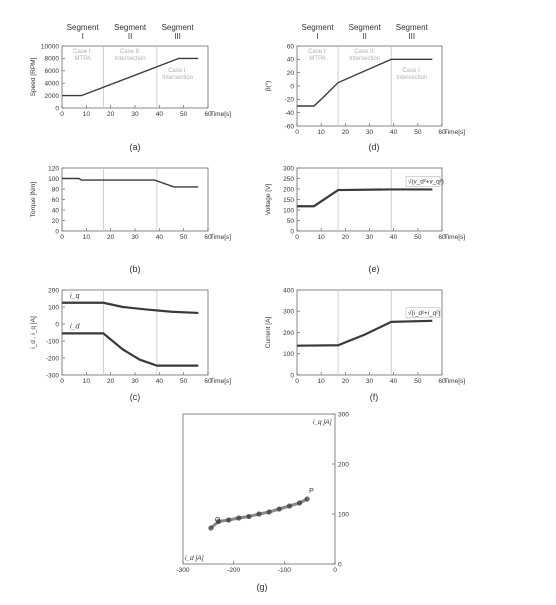 The height and width of the screenshot is (605, 556). What do you see at coordinates (52, 375) in the screenshot?
I see `y-tick-label: -300` at bounding box center [52, 375].